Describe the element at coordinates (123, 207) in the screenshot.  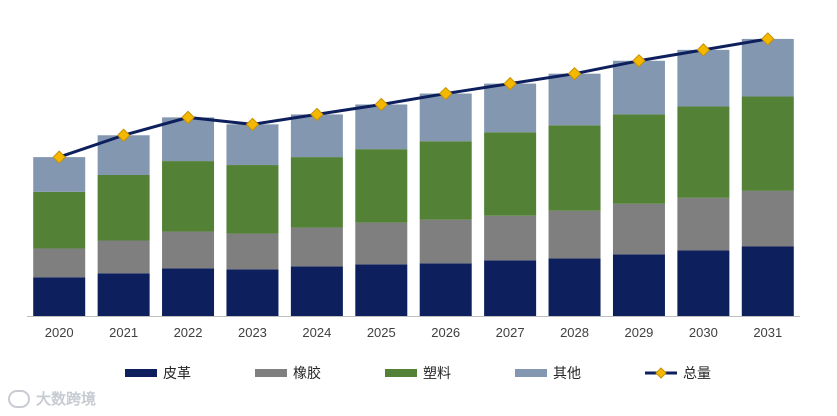
I see `bar-plastic-2021` at that location.